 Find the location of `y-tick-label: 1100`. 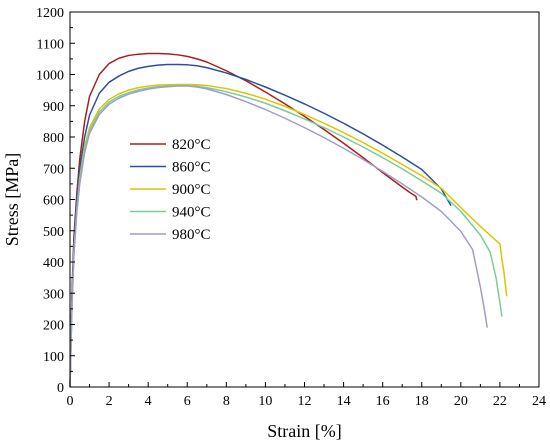

y-tick-label: 1100 is located at coordinates (50, 44).